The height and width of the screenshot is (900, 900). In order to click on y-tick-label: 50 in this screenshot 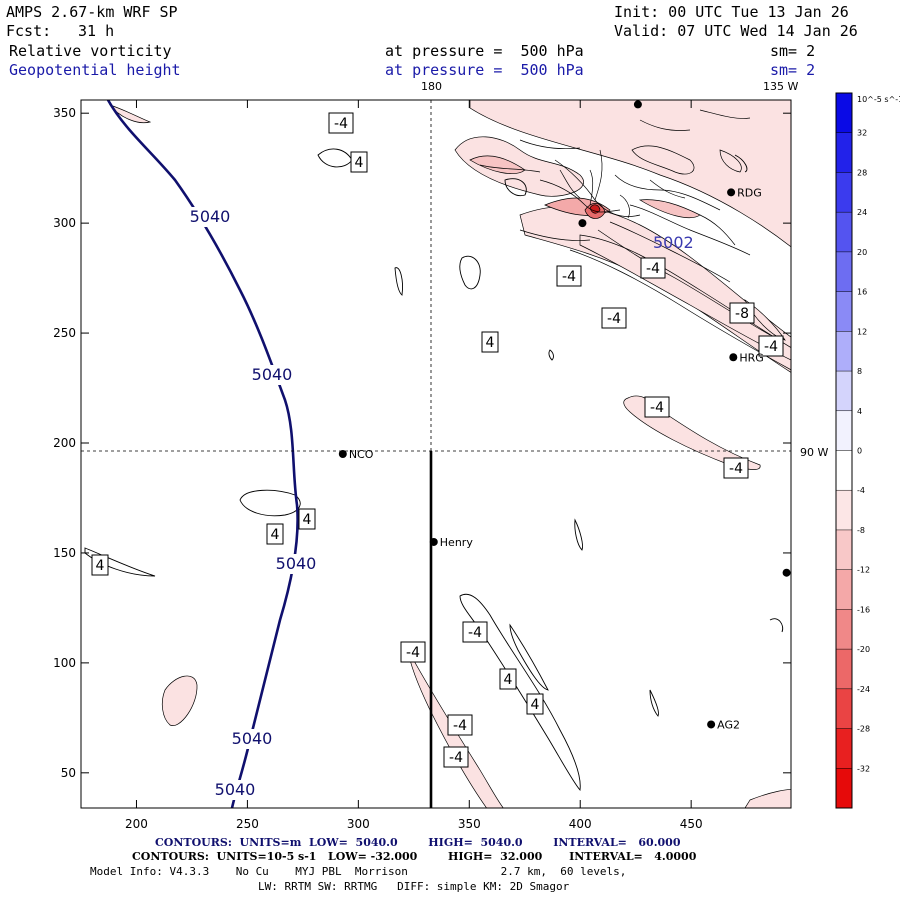, I will do `click(68, 773)`.